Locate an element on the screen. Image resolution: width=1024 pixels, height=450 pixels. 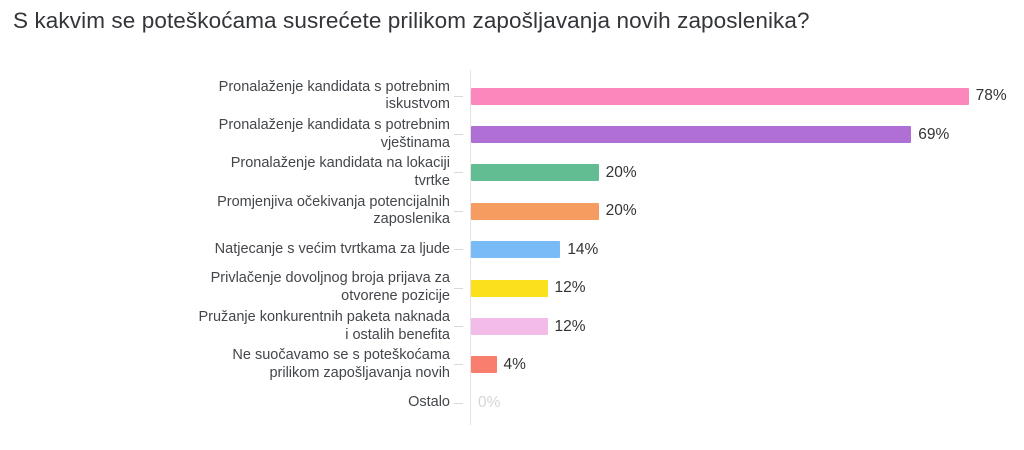
chart-row: Natjecanje s većim tvrtkama za ljude 14% is located at coordinates (512, 250).